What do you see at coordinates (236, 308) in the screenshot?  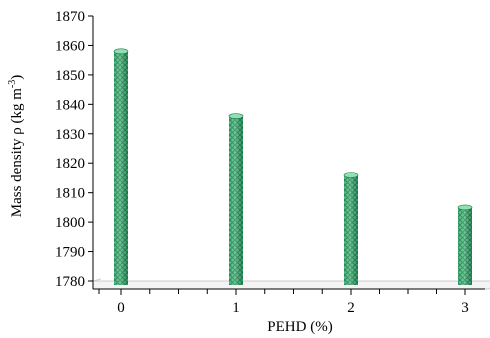 I see `x-tick-label: 1` at bounding box center [236, 308].